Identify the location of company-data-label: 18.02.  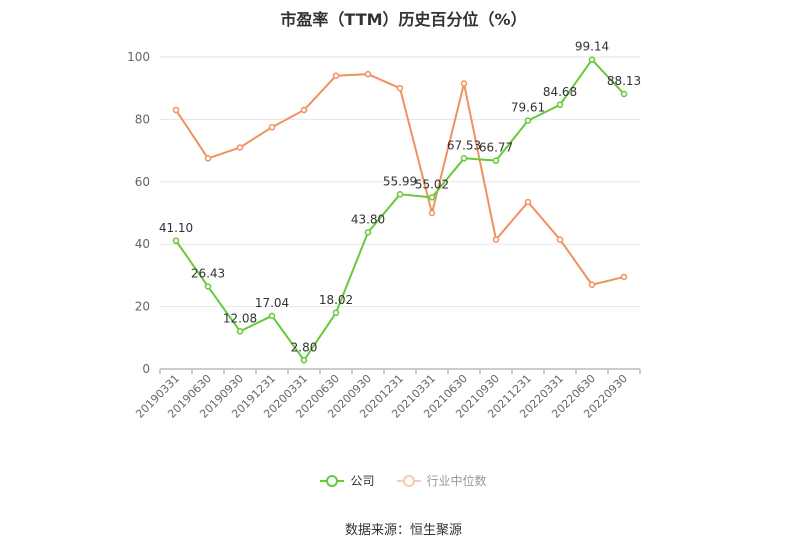
(336, 300).